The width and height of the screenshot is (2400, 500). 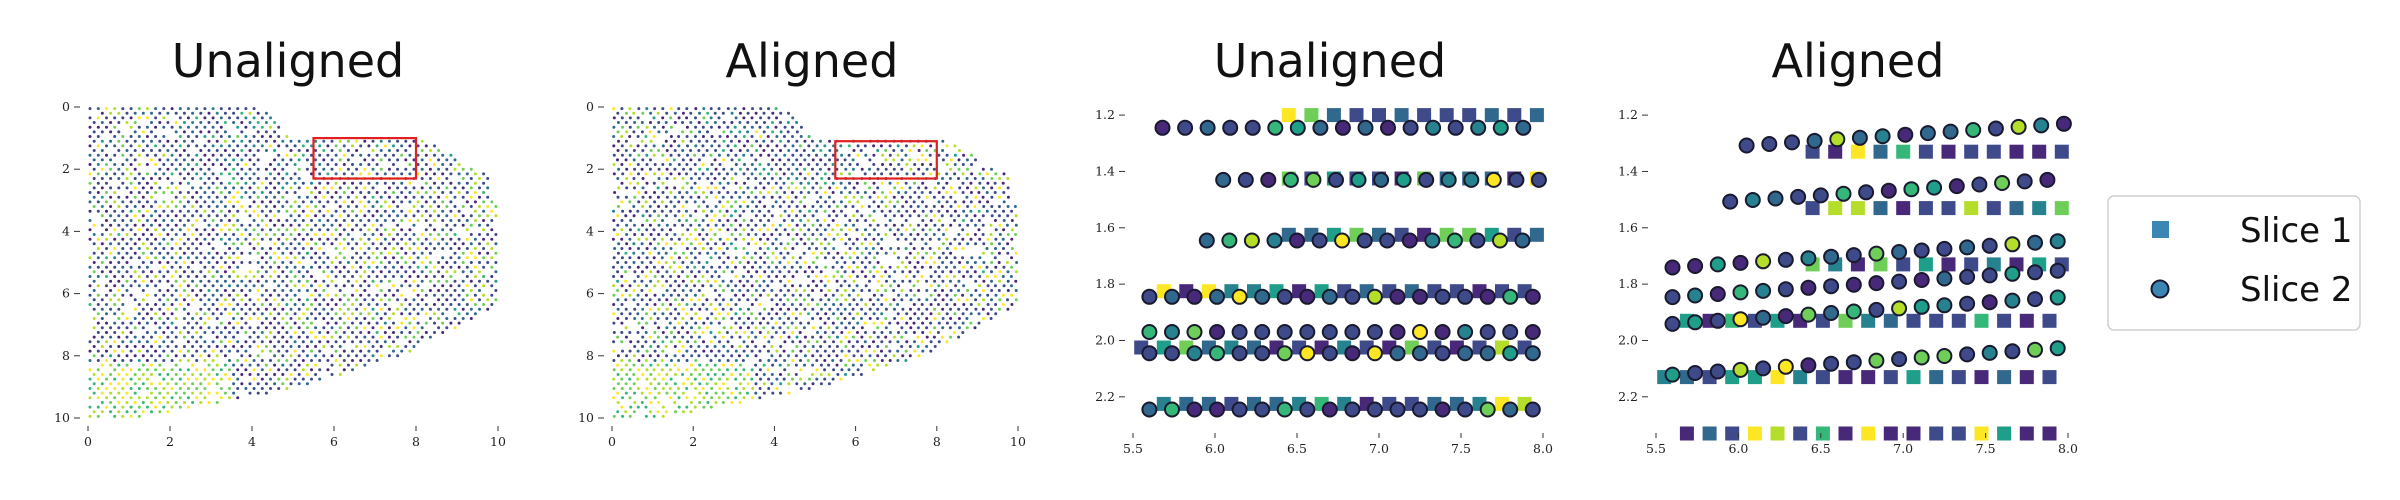 What do you see at coordinates (62, 417) in the screenshot?
I see `y-tick-label: 10` at bounding box center [62, 417].